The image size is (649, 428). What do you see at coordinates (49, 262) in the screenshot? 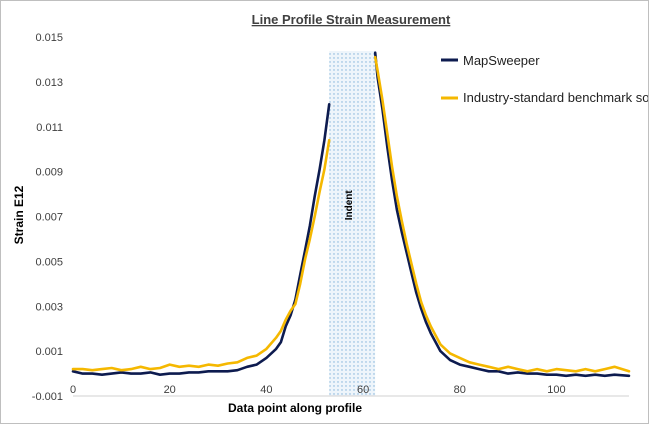
I see `y-tick-label: 0.005` at bounding box center [49, 262].